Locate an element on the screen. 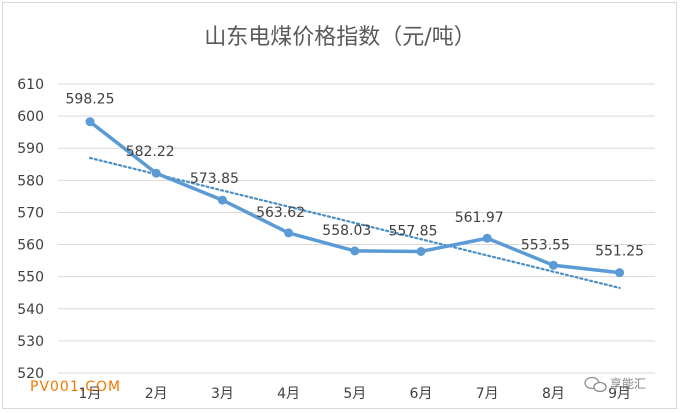 Image resolution: width=681 pixels, height=413 pixels. data-label: 582.22 is located at coordinates (150, 152).